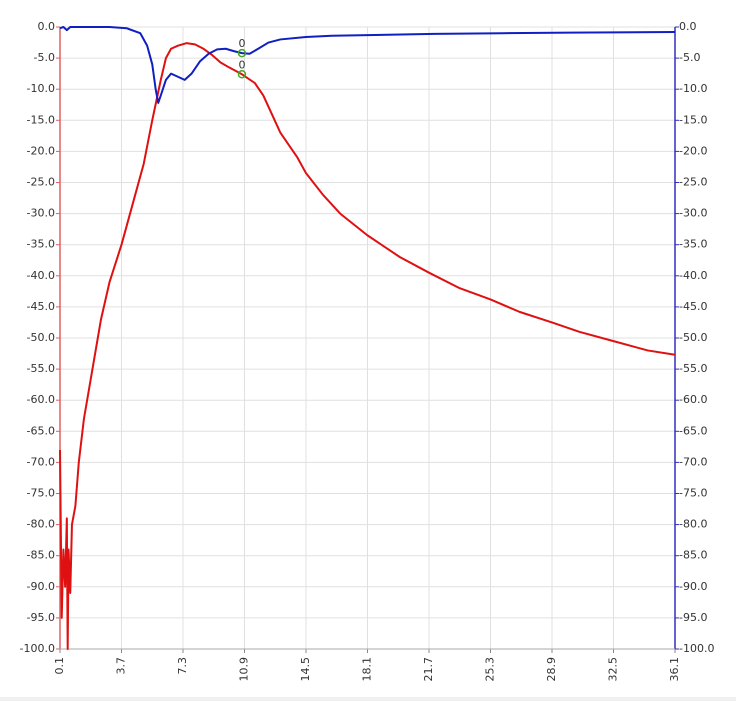 The image size is (736, 701). I want to click on y2-tick-label: -65.0, so click(693, 430).